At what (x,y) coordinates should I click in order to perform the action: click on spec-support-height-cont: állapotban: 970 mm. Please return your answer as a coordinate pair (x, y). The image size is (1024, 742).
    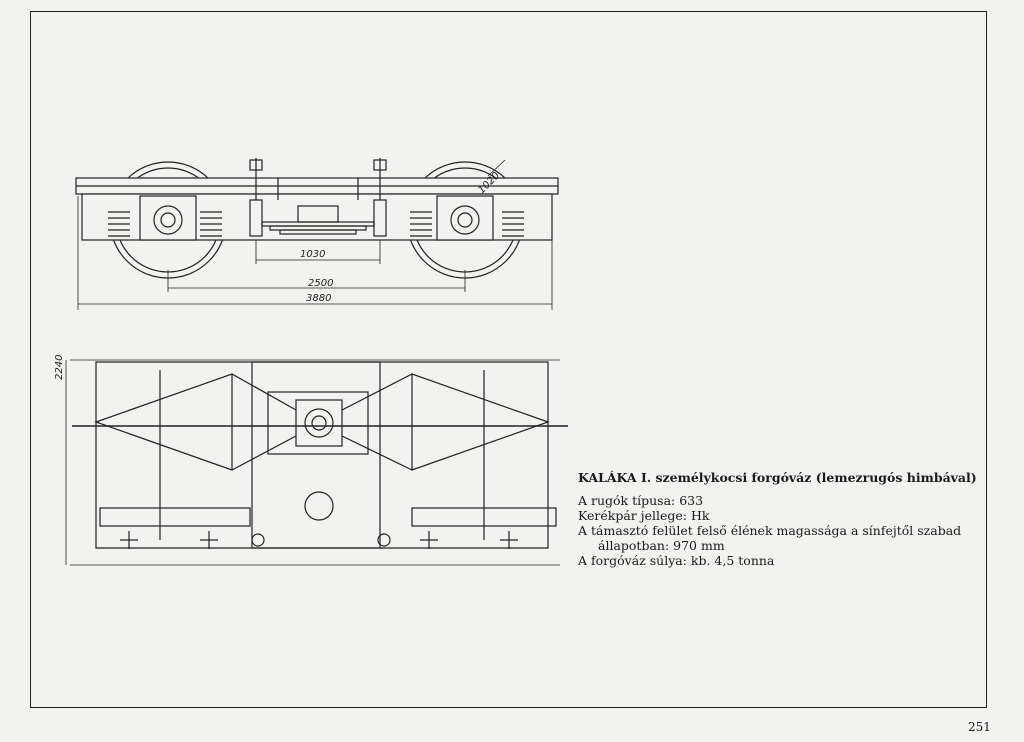
    Looking at the image, I should click on (661, 545).